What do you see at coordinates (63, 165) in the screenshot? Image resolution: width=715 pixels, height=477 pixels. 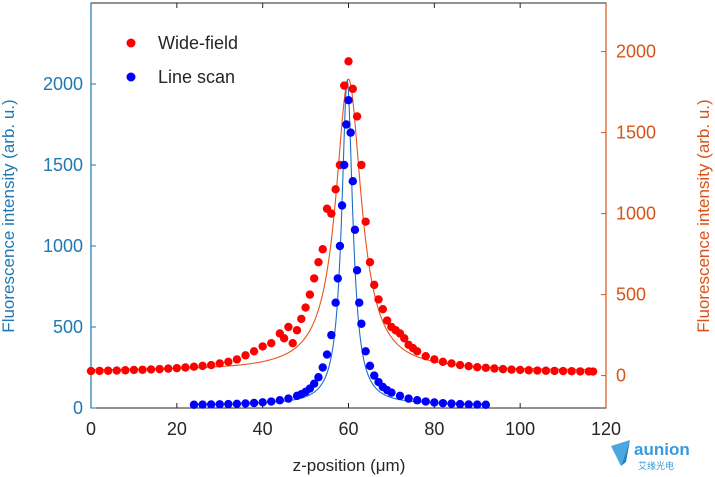 I see `y-tick-label-left: 1500` at bounding box center [63, 165].